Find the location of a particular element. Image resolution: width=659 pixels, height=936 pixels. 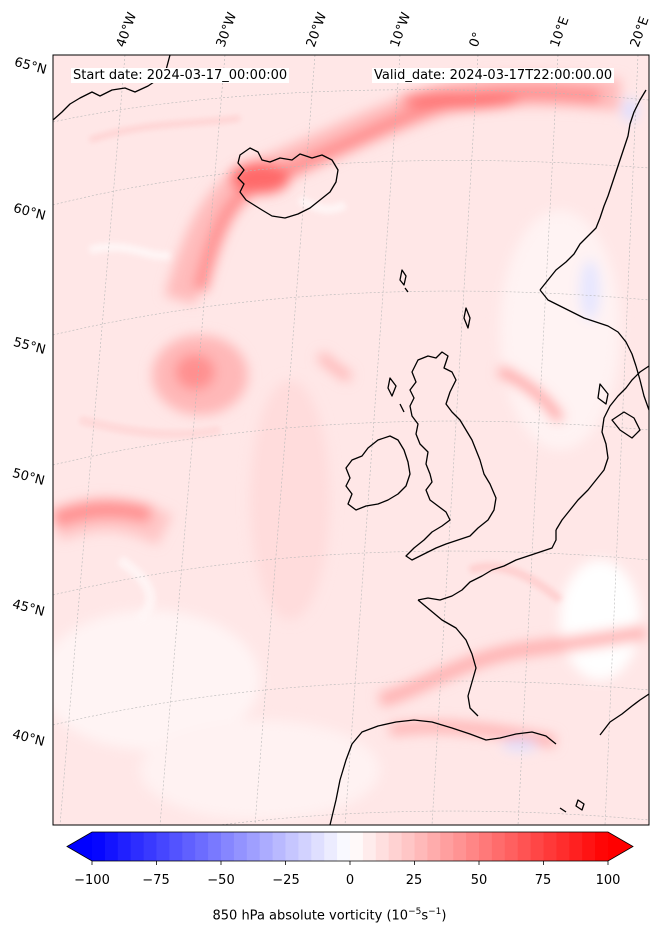

iceland-coast is located at coordinates (288, 183).